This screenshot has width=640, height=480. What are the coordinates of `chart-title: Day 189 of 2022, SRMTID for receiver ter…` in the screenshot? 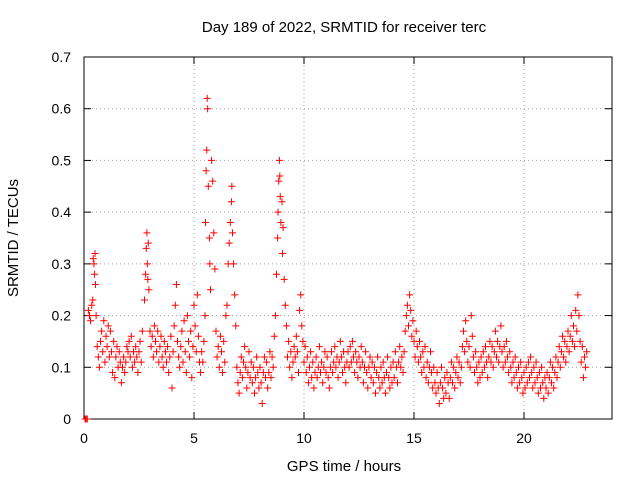 It's located at (344, 27).